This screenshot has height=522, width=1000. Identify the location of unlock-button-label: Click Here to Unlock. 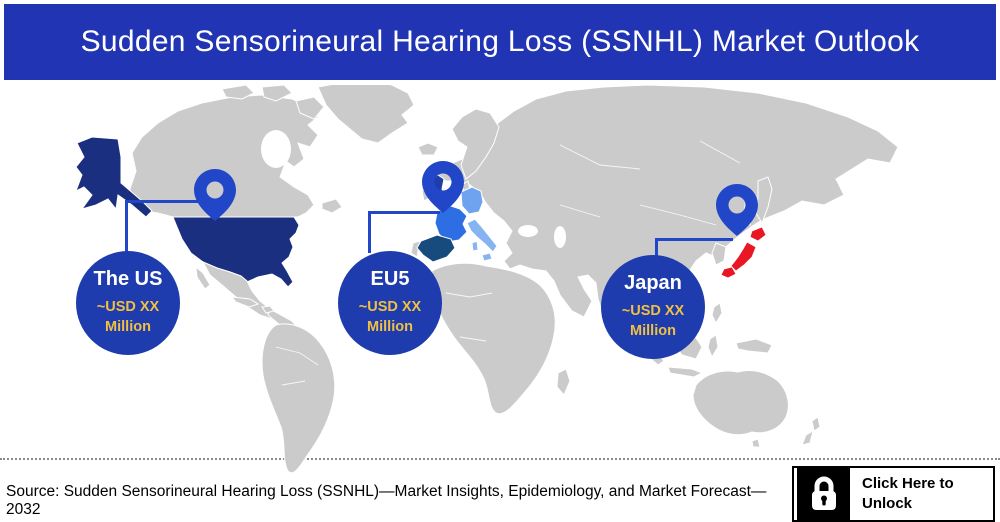
(908, 493).